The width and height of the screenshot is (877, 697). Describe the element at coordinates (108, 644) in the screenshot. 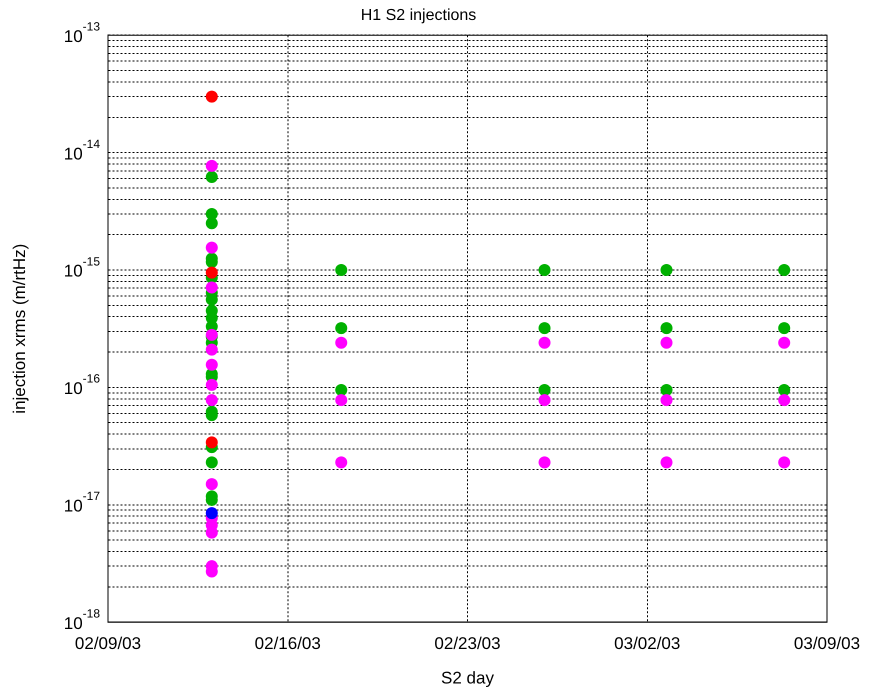

I see `x-tick-label: 02/09/03` at that location.